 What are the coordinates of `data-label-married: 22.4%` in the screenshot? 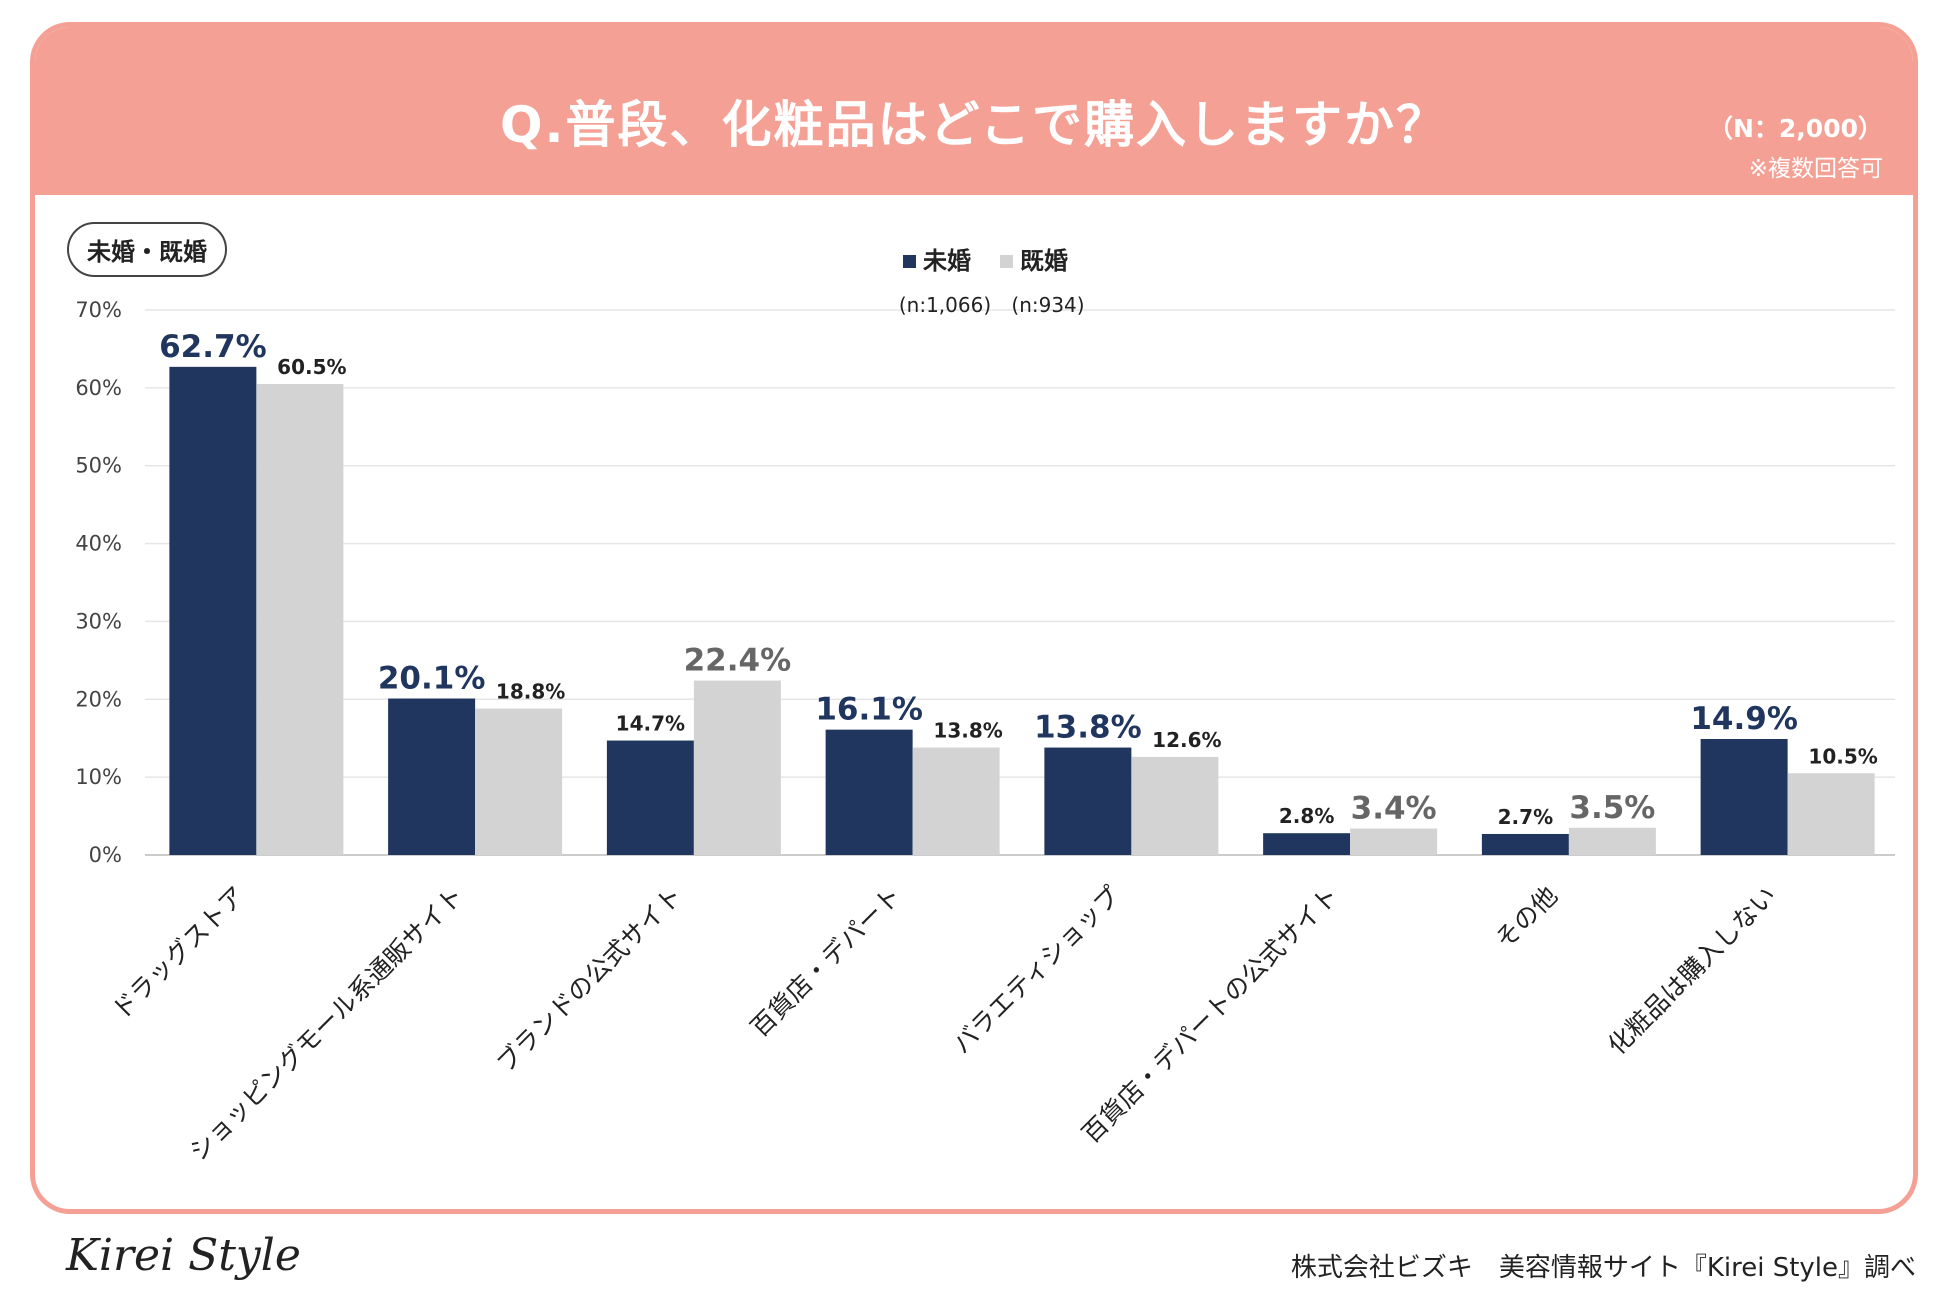 It's located at (738, 661).